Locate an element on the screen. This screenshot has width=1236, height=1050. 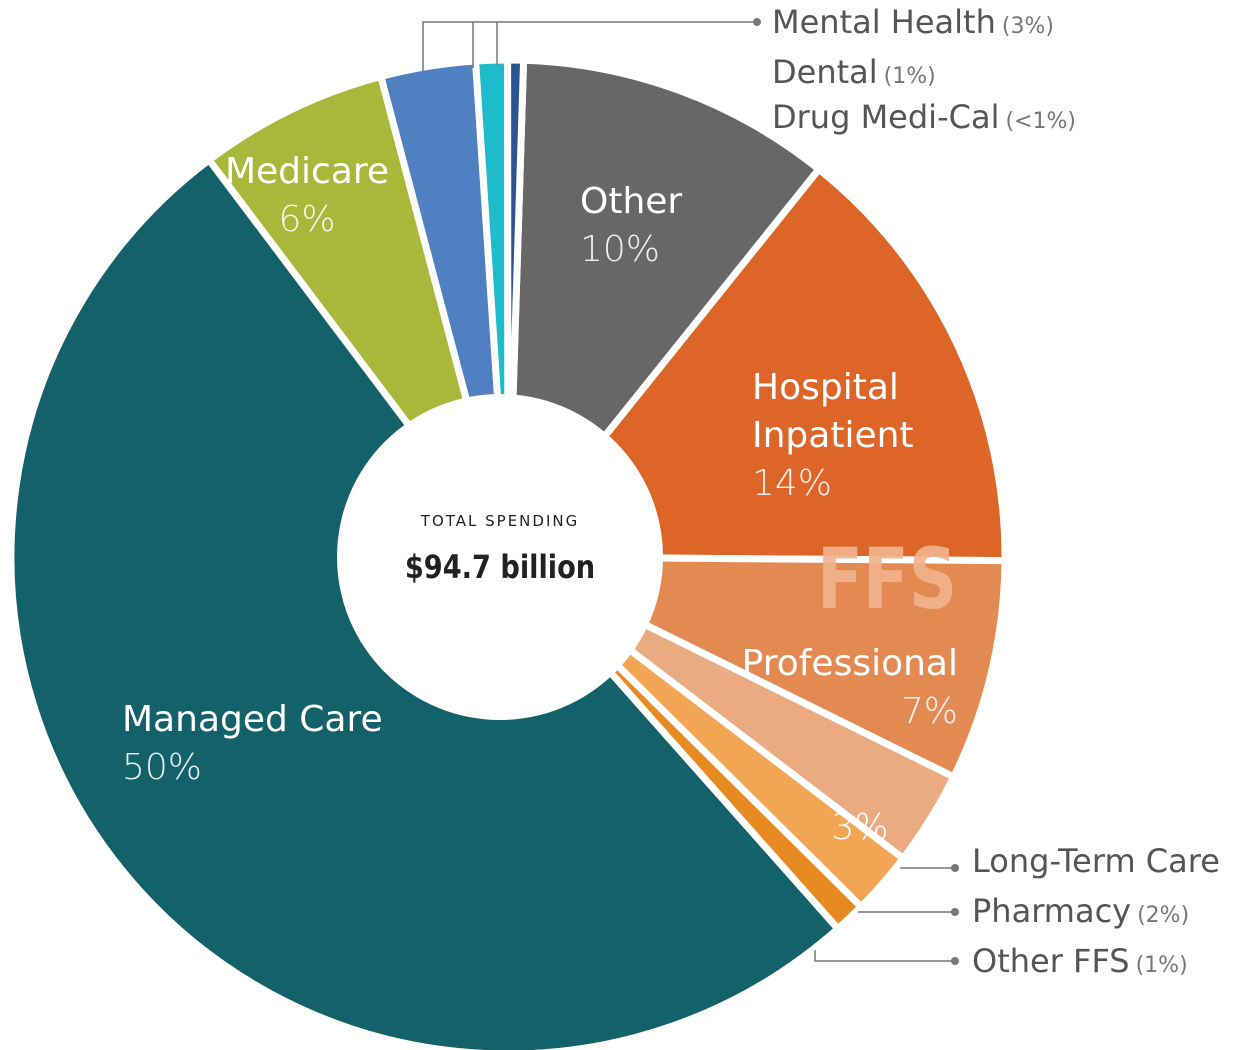
slice-name: Dental is located at coordinates (825, 72).